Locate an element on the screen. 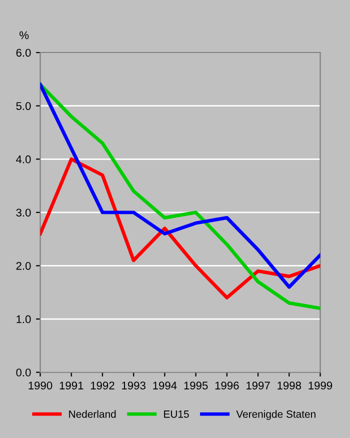  x-tick-label: 1990 is located at coordinates (40, 386).